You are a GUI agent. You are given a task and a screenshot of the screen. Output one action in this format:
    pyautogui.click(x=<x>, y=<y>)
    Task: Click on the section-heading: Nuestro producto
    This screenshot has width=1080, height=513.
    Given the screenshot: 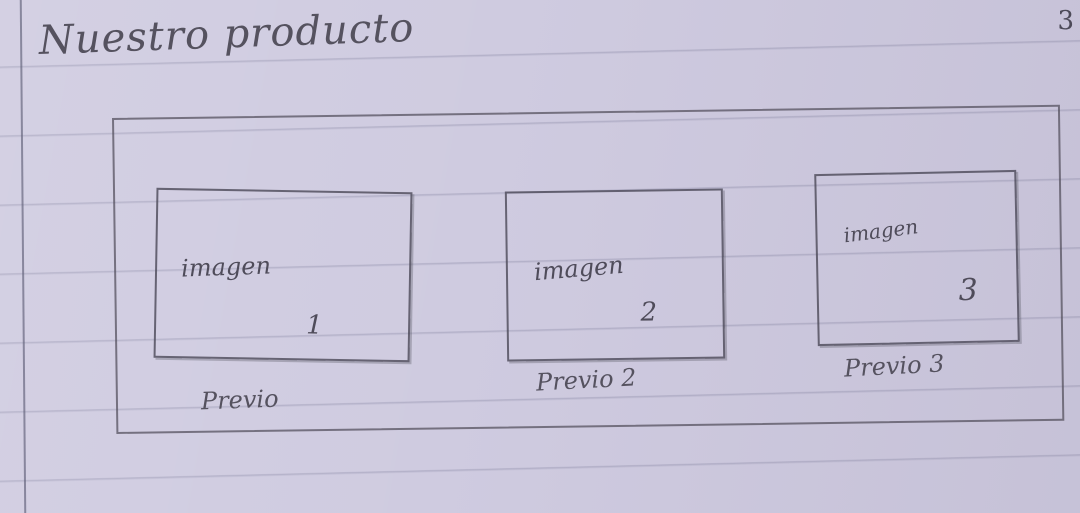 What is the action you would take?
    pyautogui.click(x=227, y=34)
    